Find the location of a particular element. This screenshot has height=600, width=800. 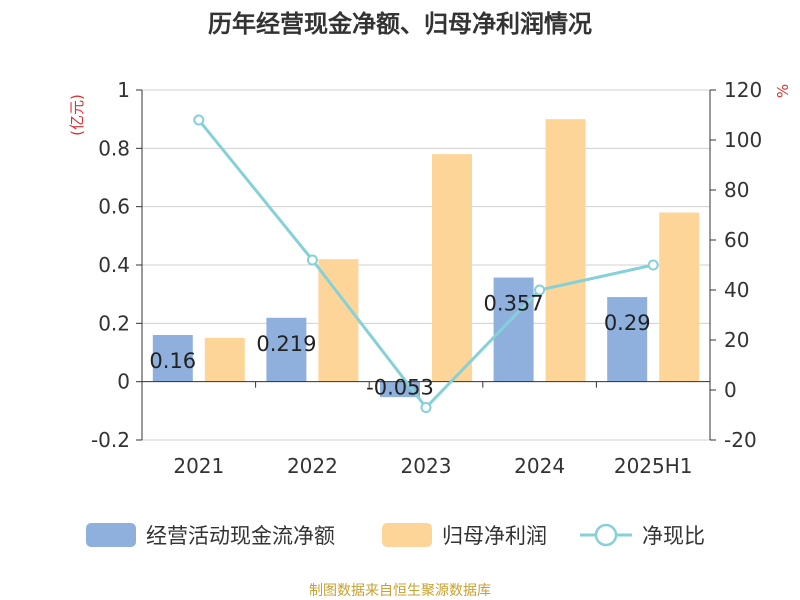

y-right-tick-label: 20 is located at coordinates (736, 340).